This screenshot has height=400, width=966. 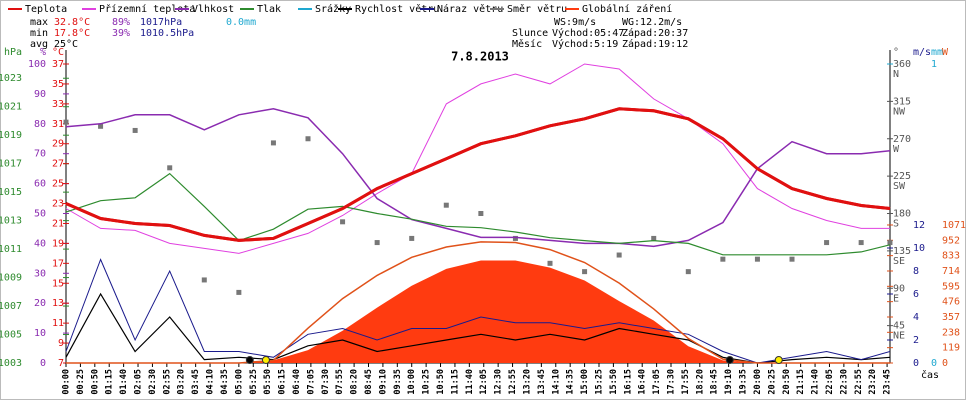 I want to click on y-tick-label: 135, so click(x=902, y=251).